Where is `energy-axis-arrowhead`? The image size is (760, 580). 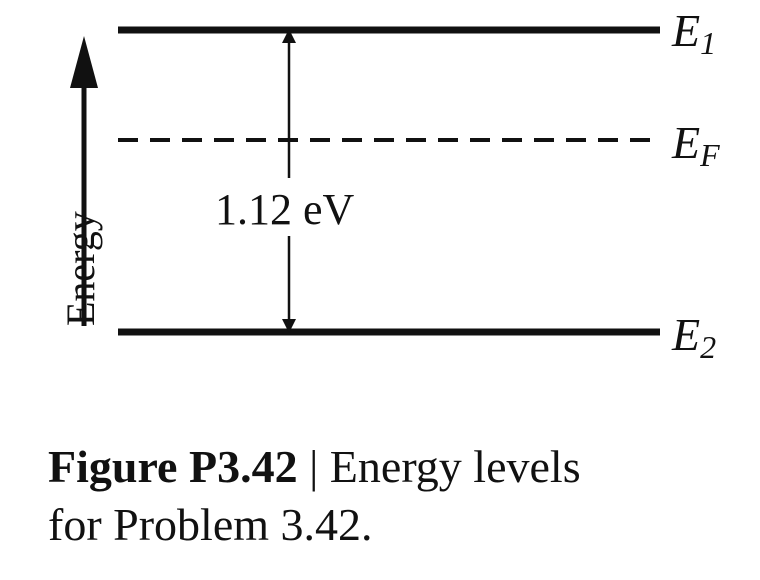
energy-axis-arrowhead is located at coordinates (84, 62).